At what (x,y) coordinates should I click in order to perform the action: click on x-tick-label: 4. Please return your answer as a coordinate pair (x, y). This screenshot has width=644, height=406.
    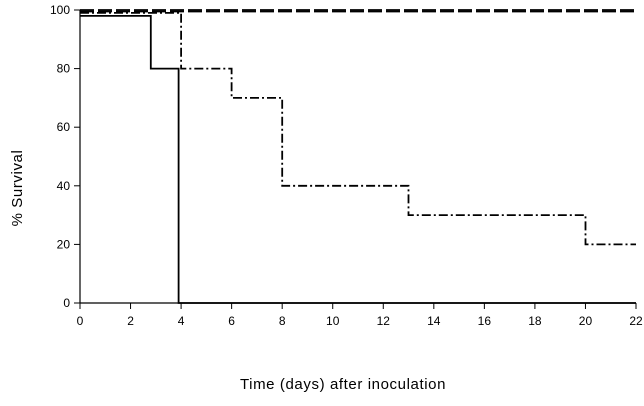
    Looking at the image, I should click on (181, 321).